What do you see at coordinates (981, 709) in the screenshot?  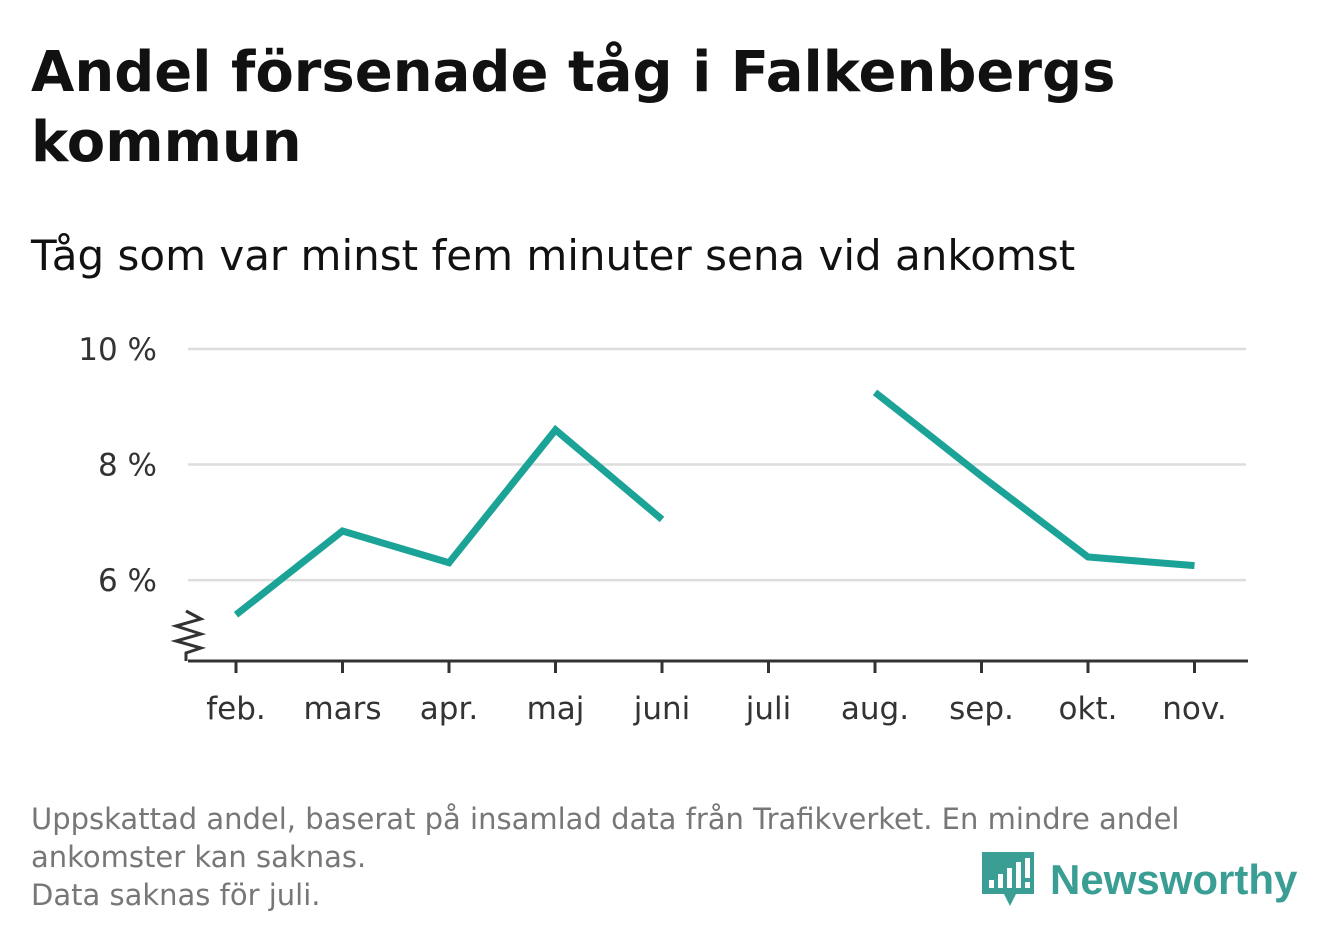 I see `x-tick-label: sep.` at bounding box center [981, 709].